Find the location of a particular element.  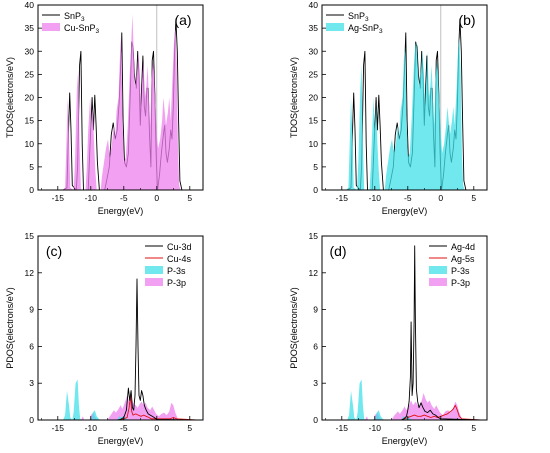

series-line-cu-4s is located at coordinates (120, 407).